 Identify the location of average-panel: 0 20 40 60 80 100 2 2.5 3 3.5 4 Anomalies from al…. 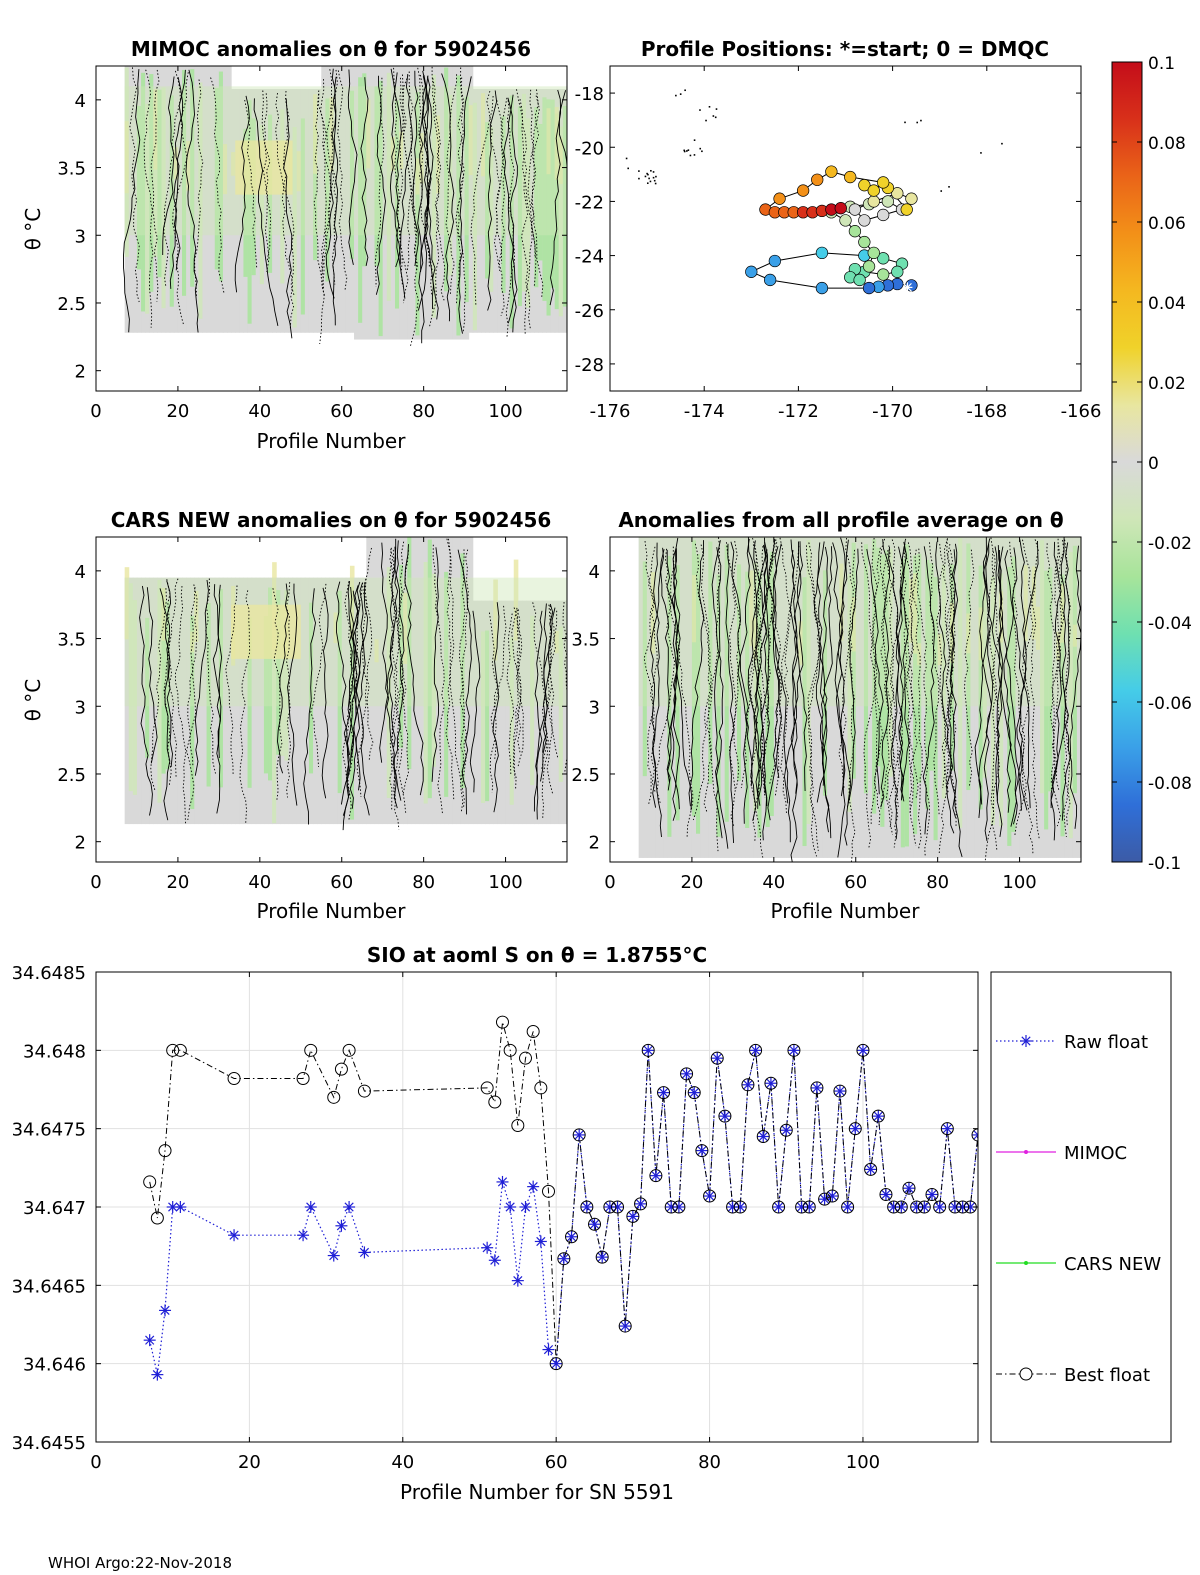
(826, 715).